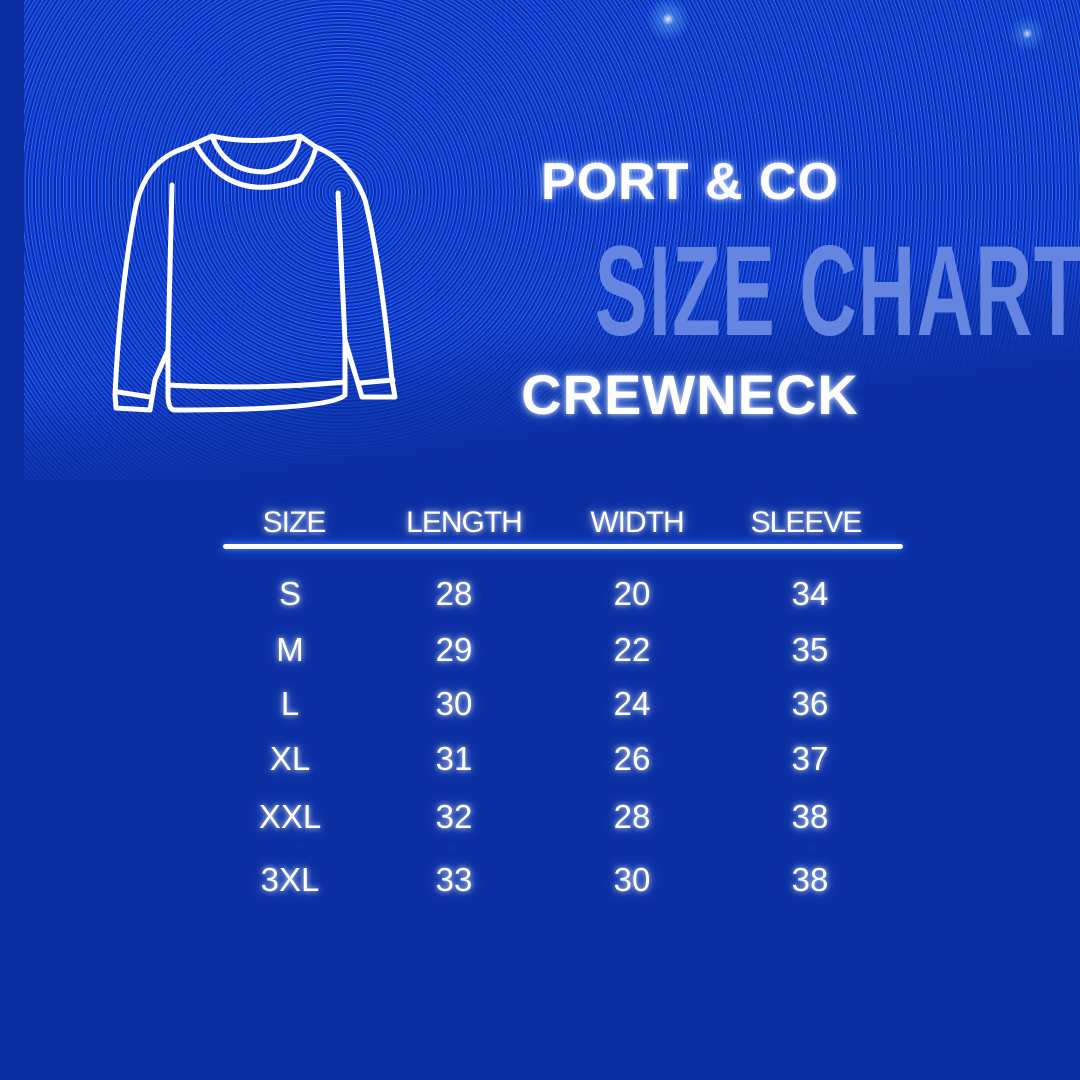 This screenshot has height=1080, width=1080. What do you see at coordinates (810, 703) in the screenshot?
I see `cell-sleeve: 36` at bounding box center [810, 703].